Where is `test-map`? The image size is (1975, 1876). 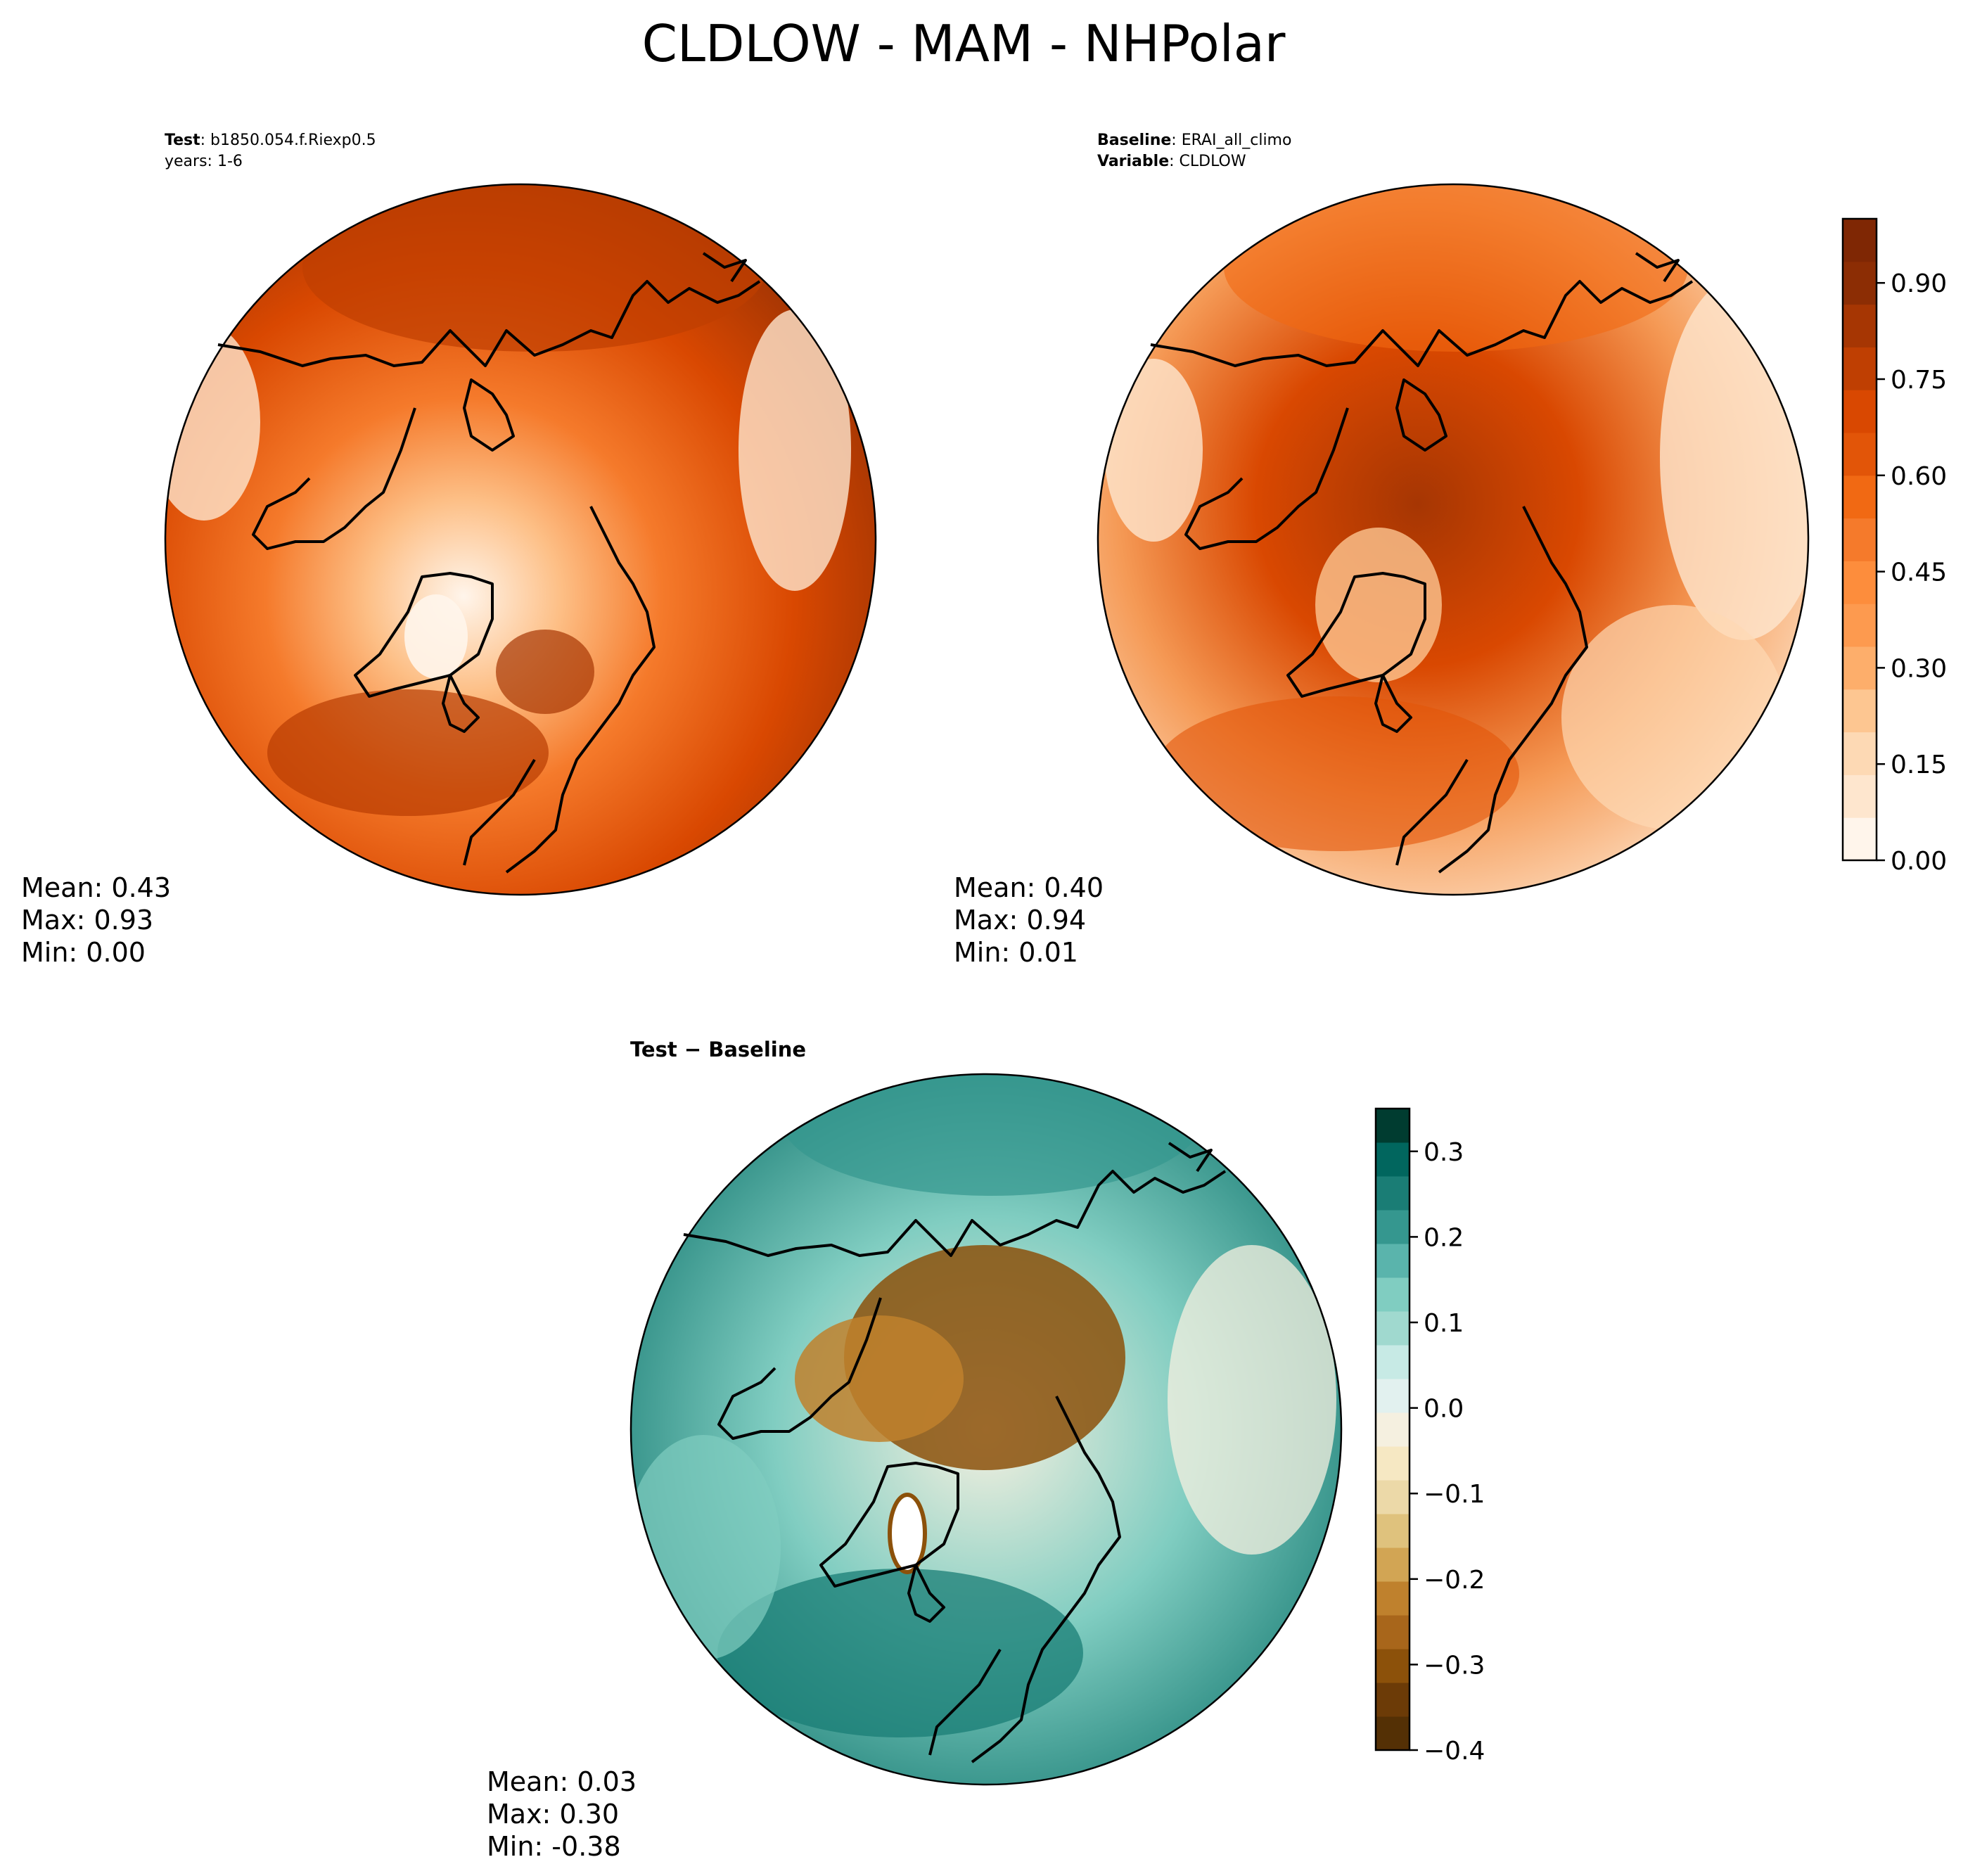
test-map is located at coordinates (520, 539).